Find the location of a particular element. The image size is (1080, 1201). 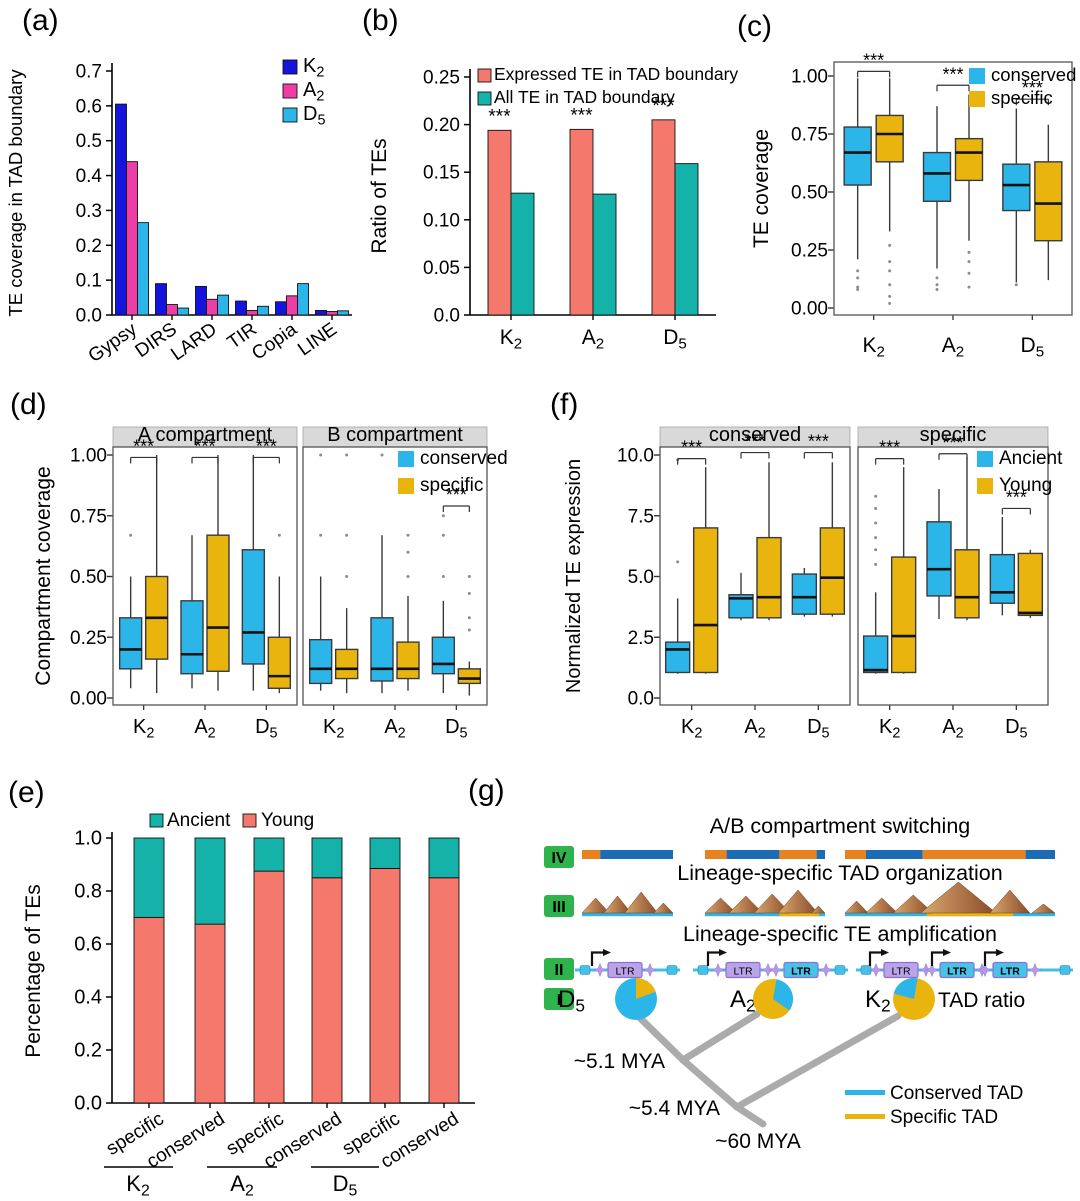

y-axis-label: TE coverage in TAD boundary is located at coordinates (15, 193).